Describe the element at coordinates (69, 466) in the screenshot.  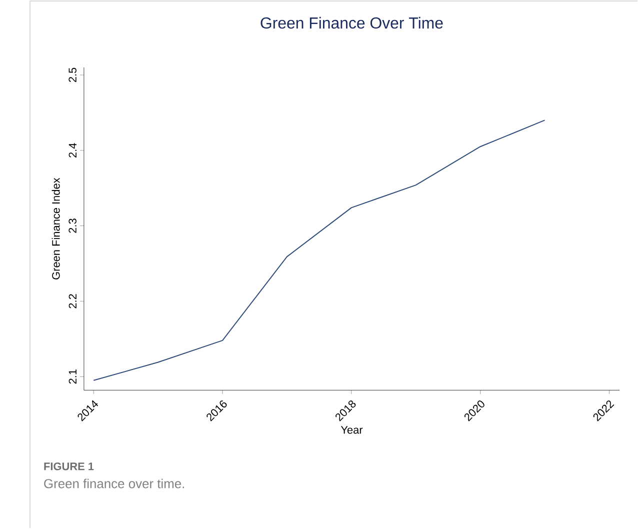
I see `caption: FIGURE 1` at that location.